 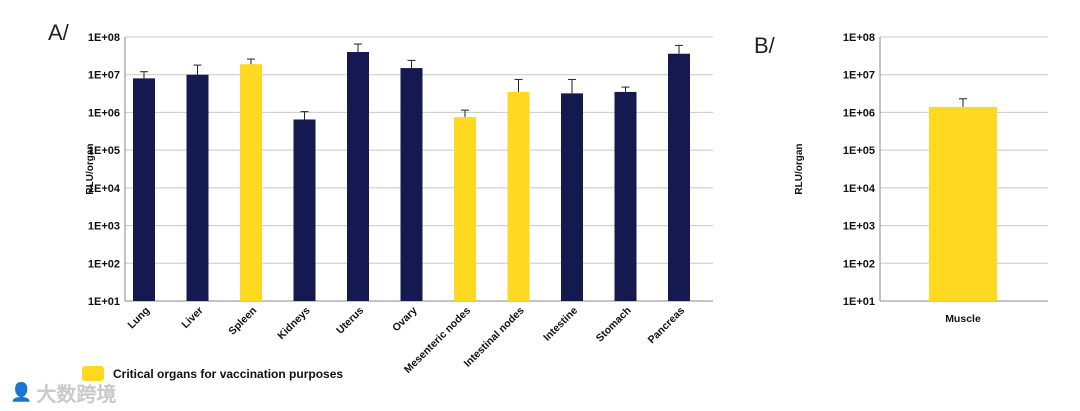 What do you see at coordinates (104, 189) in the screenshot?
I see `a-ytick-label: 1E+04` at bounding box center [104, 189].